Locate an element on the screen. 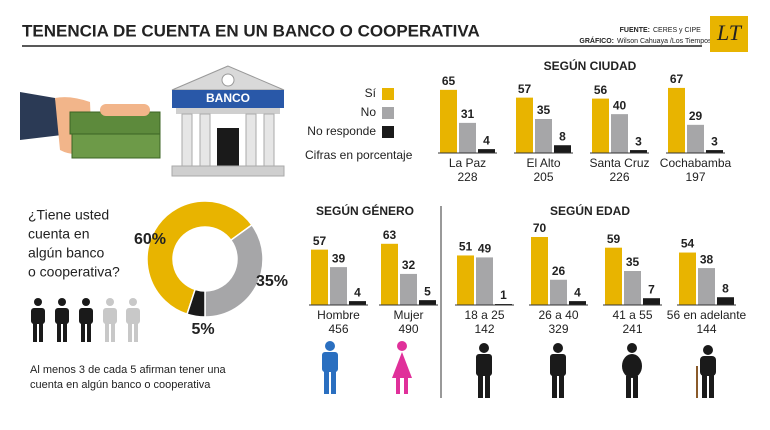 This screenshot has width=770, height=430. source: CERES y CIPE is located at coordinates (677, 30).